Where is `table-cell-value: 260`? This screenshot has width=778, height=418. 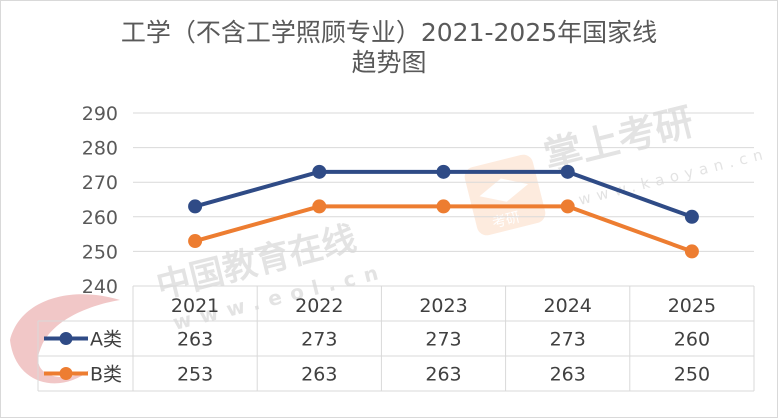
table-cell-value: 260 is located at coordinates (692, 340).